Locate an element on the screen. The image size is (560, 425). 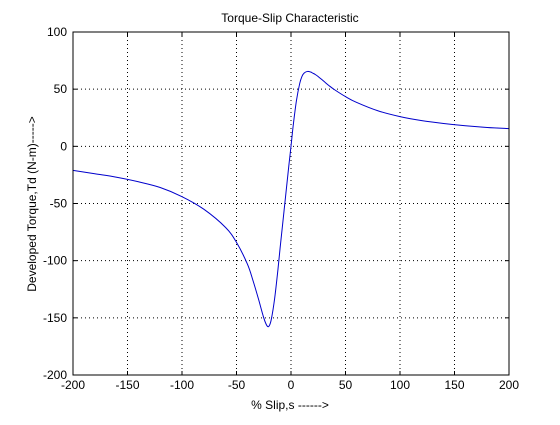
y-axis-label: Developed Torque,Td (N-m)-----> is located at coordinates (32, 204).